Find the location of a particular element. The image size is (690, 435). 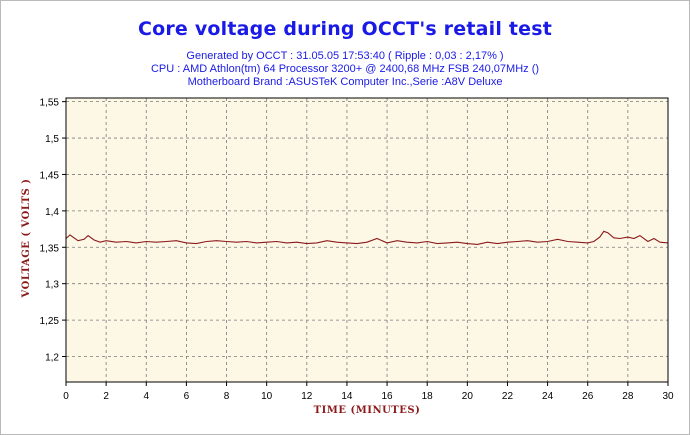

x-tick-label: 20 is located at coordinates (468, 396).